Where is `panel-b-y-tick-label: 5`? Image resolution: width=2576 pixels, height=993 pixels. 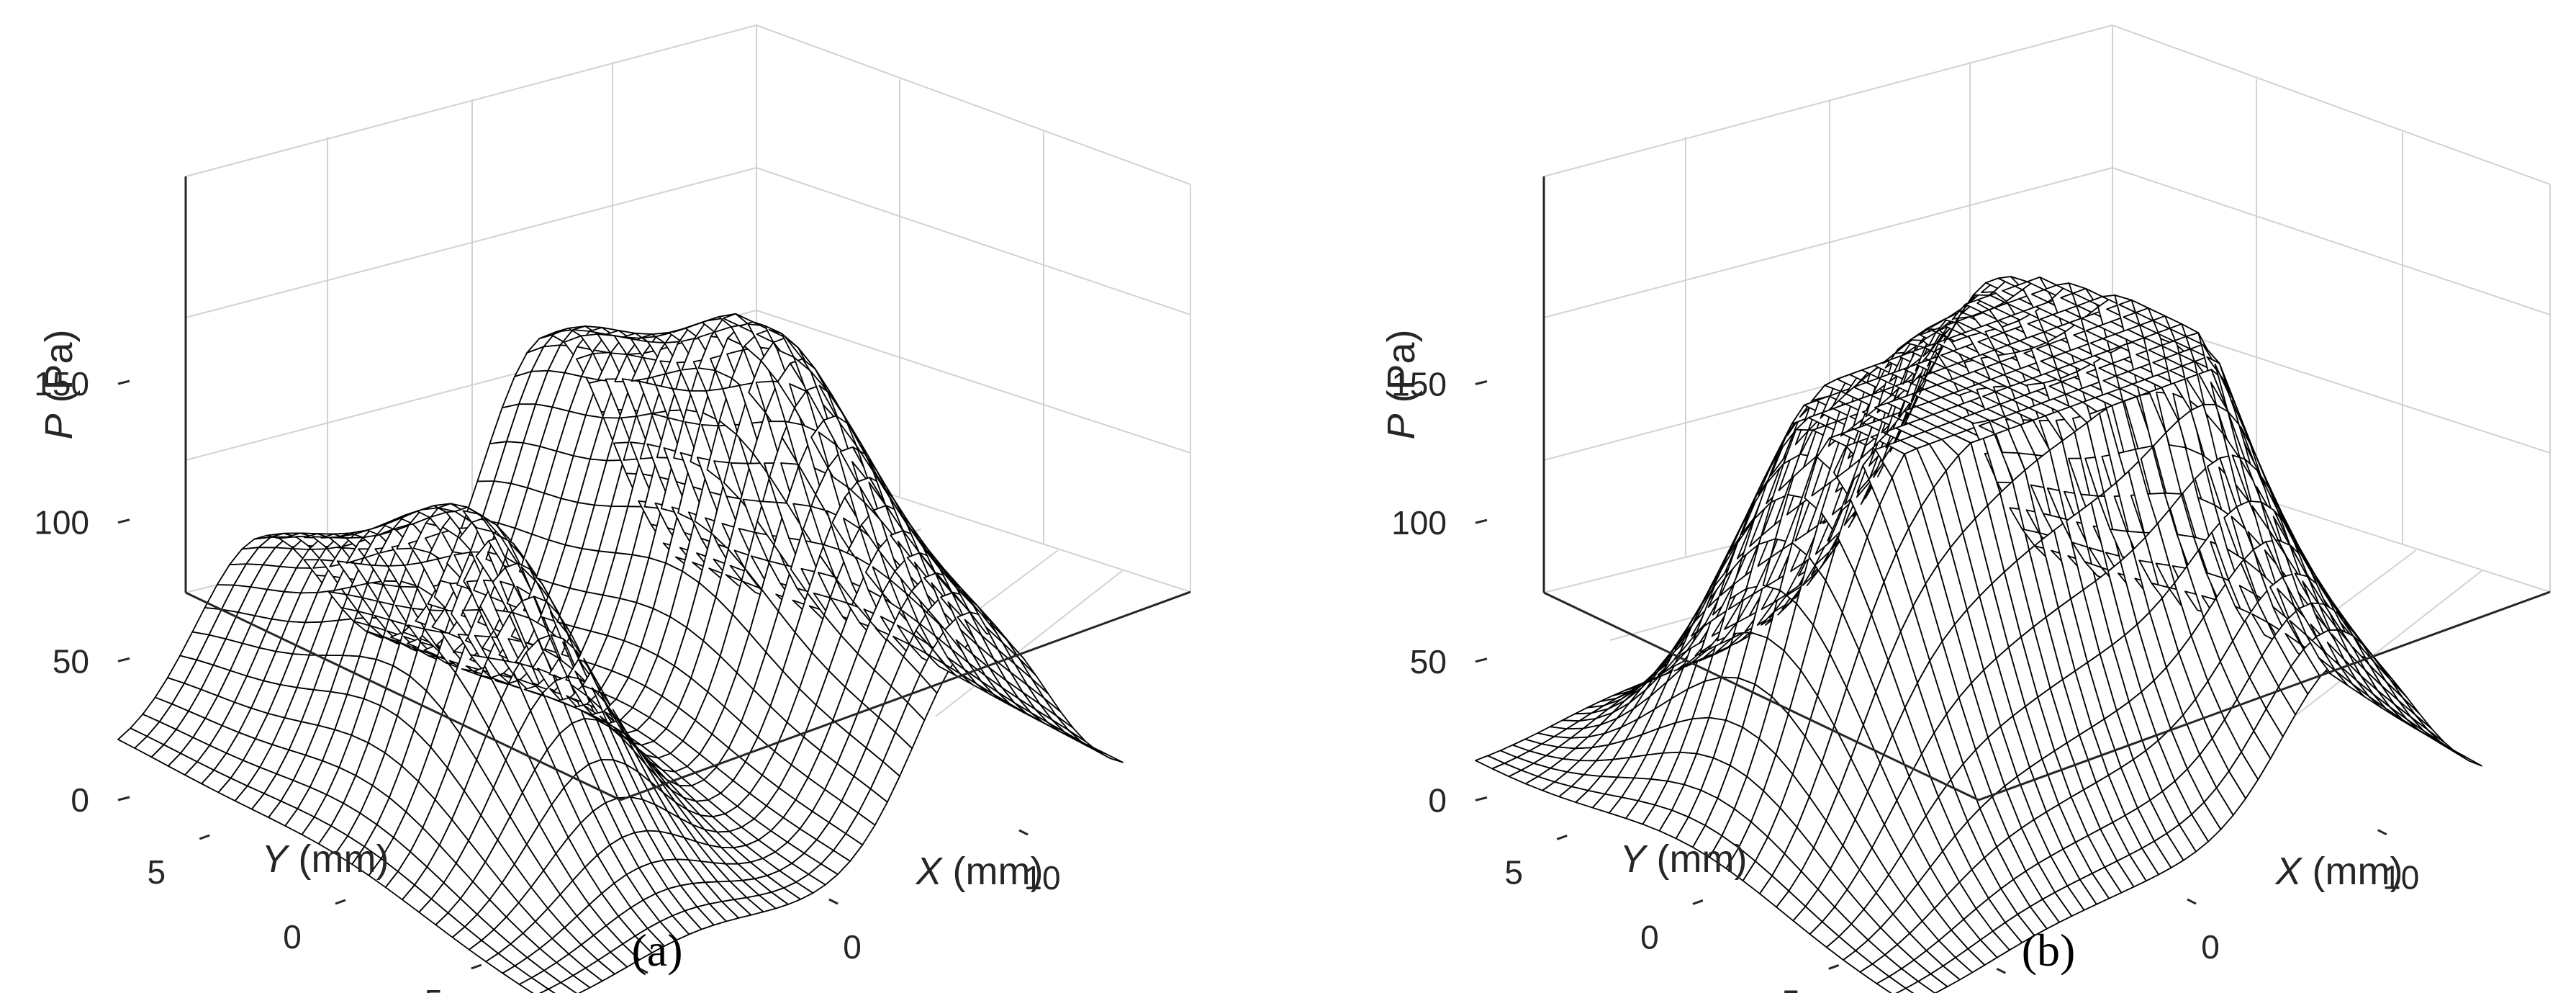 panel-b-y-tick-label: 5 is located at coordinates (1514, 872).